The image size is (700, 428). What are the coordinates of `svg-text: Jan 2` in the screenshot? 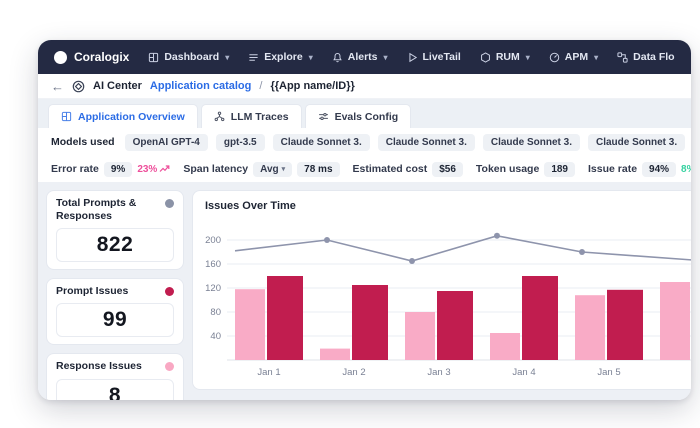 It's located at (353, 372).